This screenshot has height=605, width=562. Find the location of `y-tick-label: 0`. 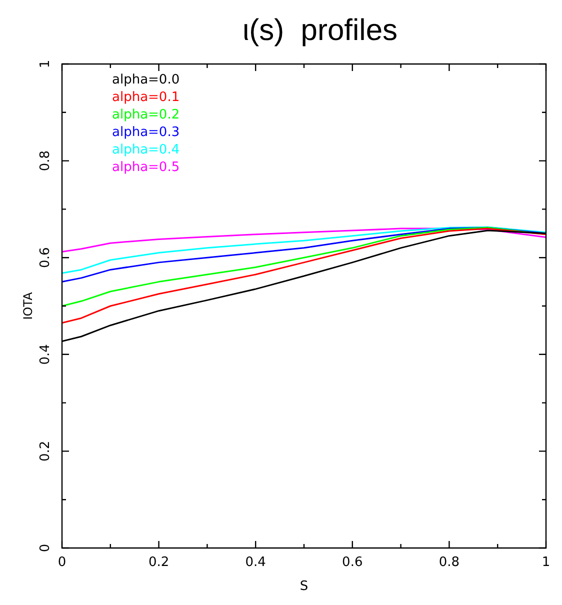

y-tick-label: 0 is located at coordinates (45, 548).